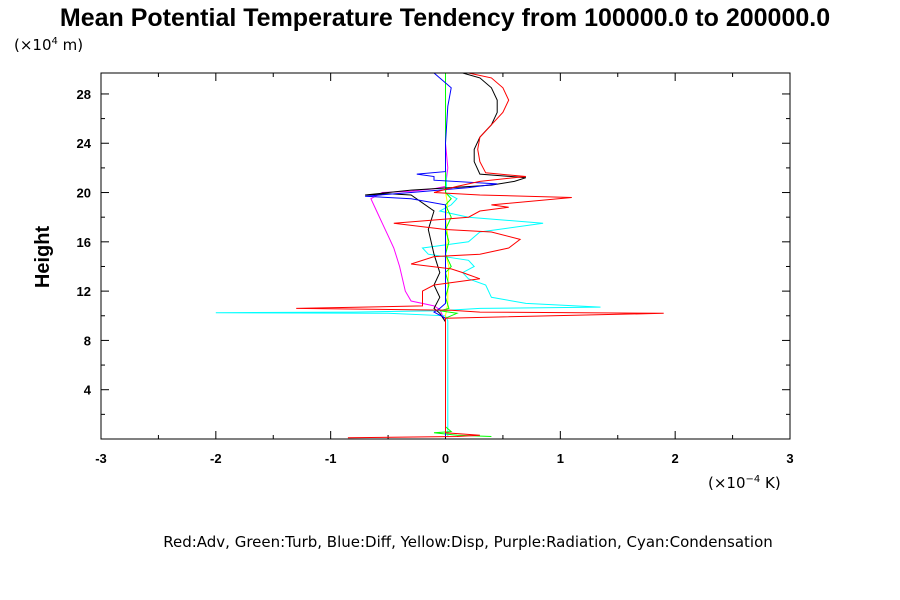 Image resolution: width=900 pixels, height=600 pixels. I want to click on y-scale-prefix: (×10, so click(33, 45).